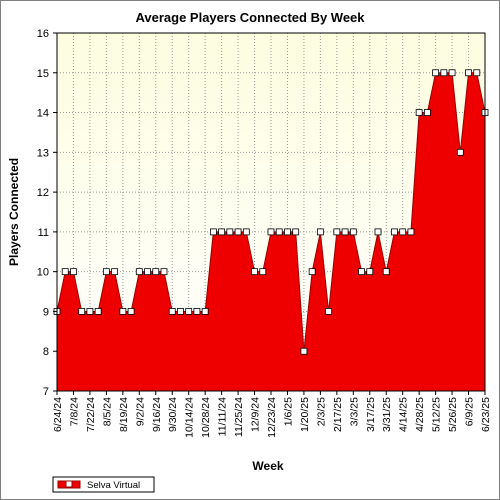 Image resolution: width=500 pixels, height=500 pixels. Describe the element at coordinates (288, 411) in the screenshot. I see `x-tick-label: 1/6/25` at that location.